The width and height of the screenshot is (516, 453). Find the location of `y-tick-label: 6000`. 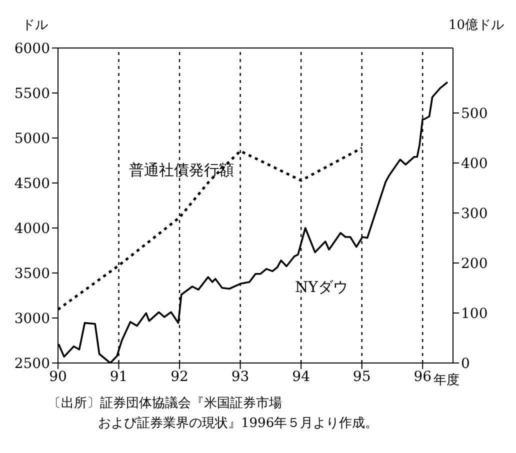

y-tick-label: 6000 is located at coordinates (32, 48).